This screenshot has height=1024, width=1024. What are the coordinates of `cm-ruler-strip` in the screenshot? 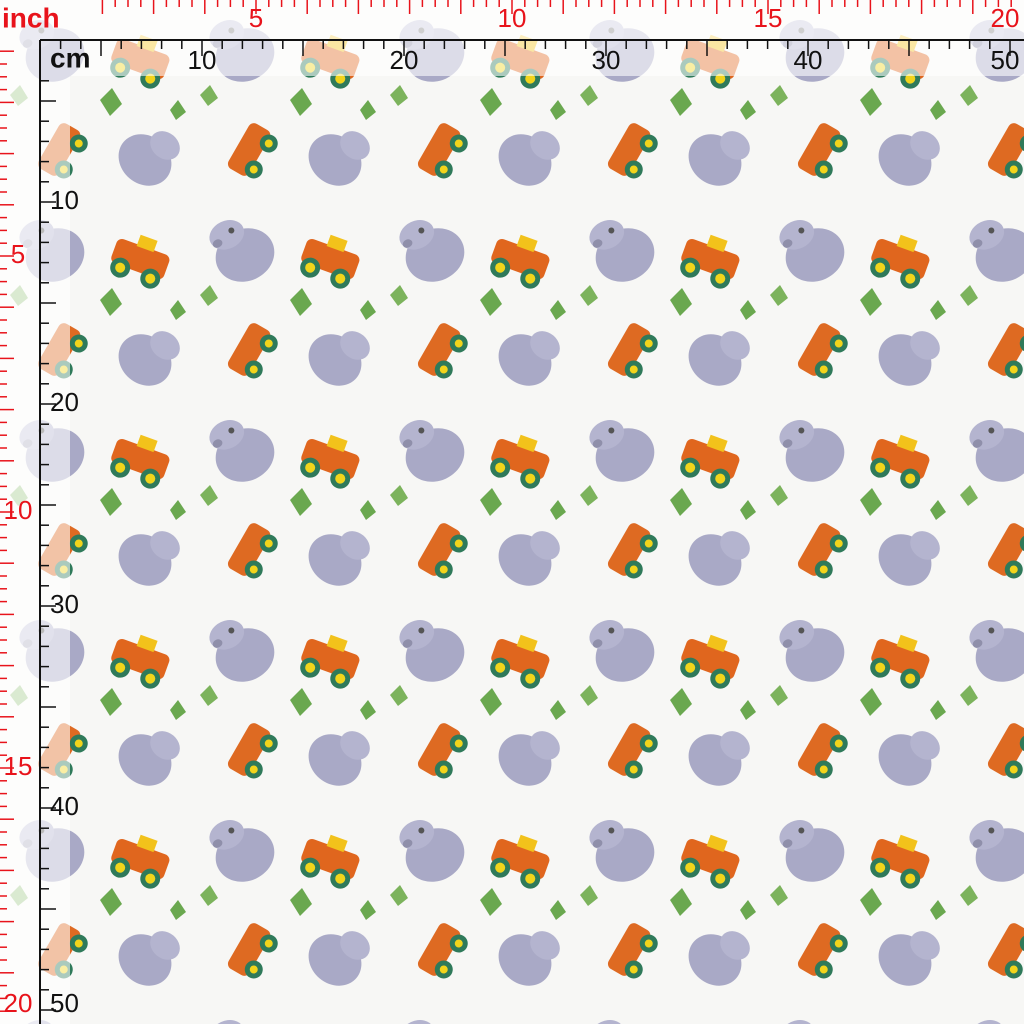 It's located at (532, 58).